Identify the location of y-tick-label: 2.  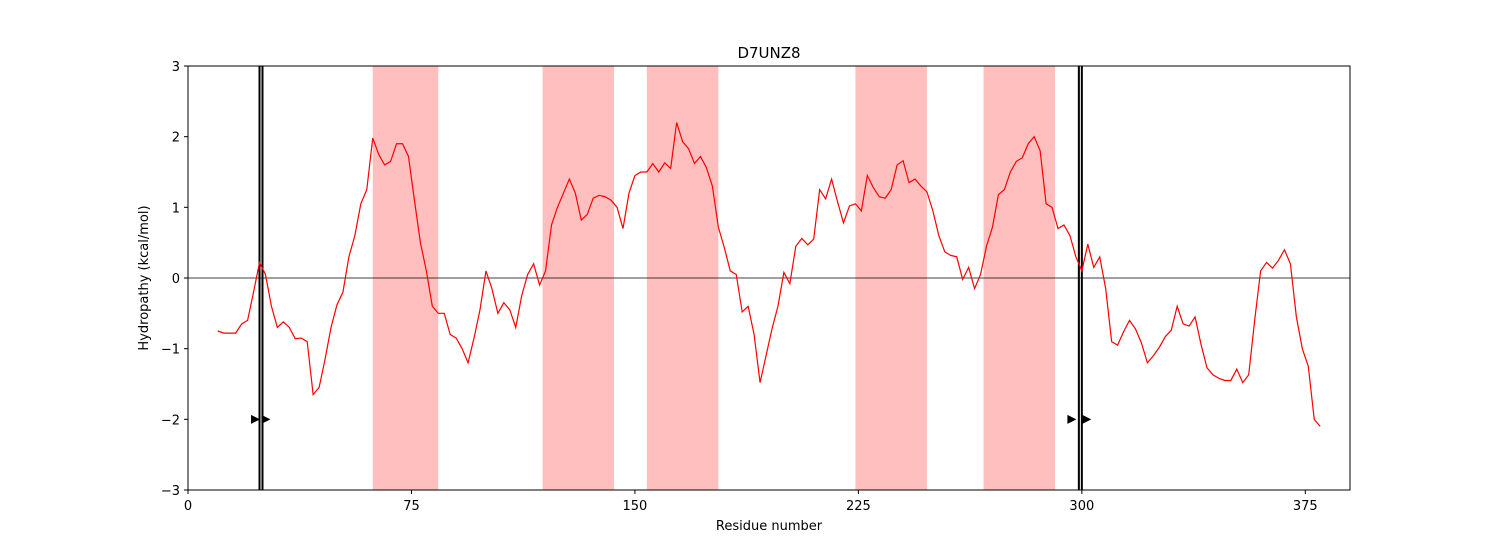
(176, 138).